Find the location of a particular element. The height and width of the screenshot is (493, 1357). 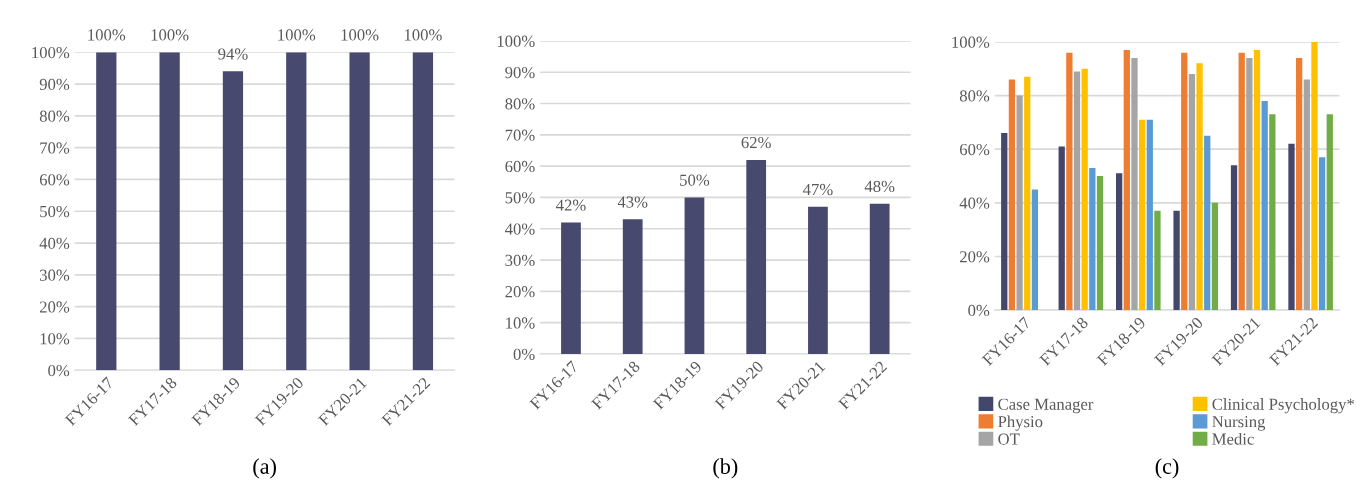

legend-label: Clinical Psychology* is located at coordinates (1283, 406).